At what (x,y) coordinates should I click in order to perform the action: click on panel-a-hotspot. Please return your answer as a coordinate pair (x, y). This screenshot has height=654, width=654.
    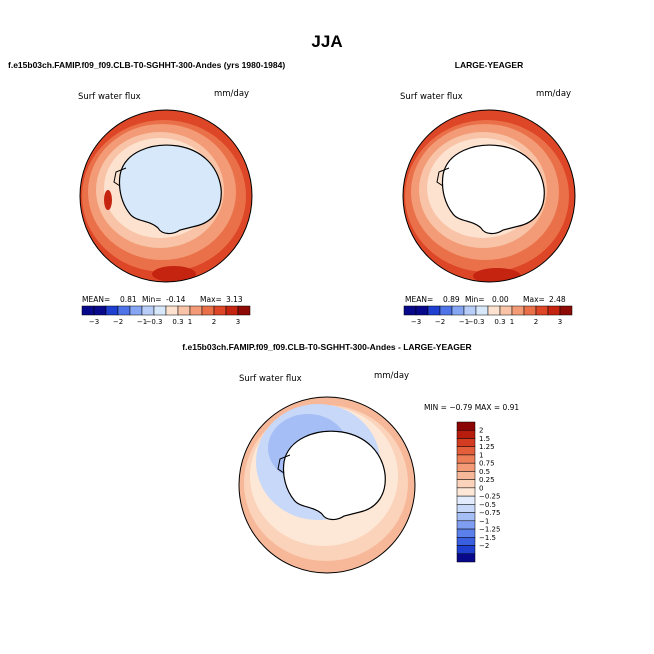
    Looking at the image, I should click on (108, 200).